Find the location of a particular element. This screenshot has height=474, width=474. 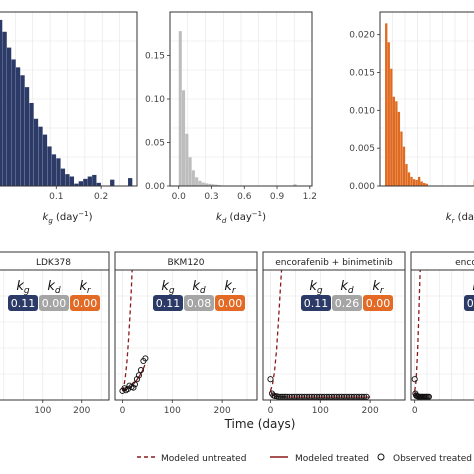

x-axis-label-part-3: −1 is located at coordinates (257, 214).